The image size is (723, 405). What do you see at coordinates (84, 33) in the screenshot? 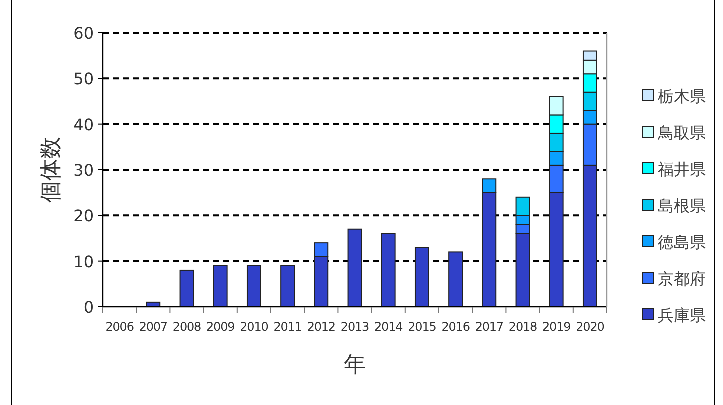
I see `y-tick-label: 60` at bounding box center [84, 33].